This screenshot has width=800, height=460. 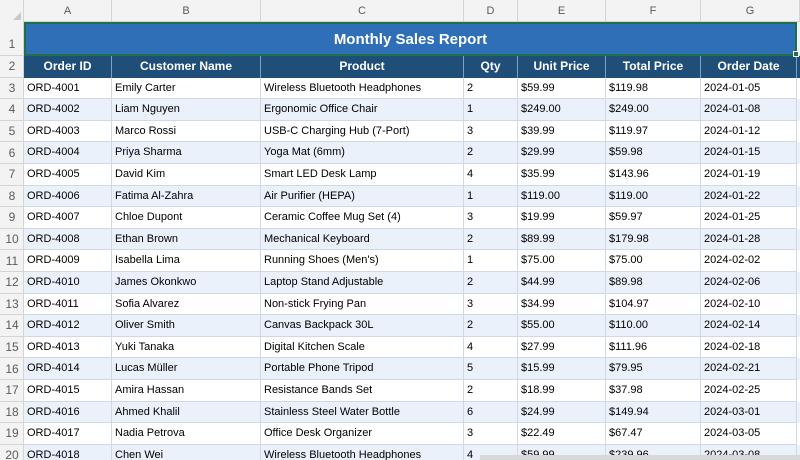 What do you see at coordinates (562, 412) in the screenshot?
I see `table-cell: $24.99` at bounding box center [562, 412].